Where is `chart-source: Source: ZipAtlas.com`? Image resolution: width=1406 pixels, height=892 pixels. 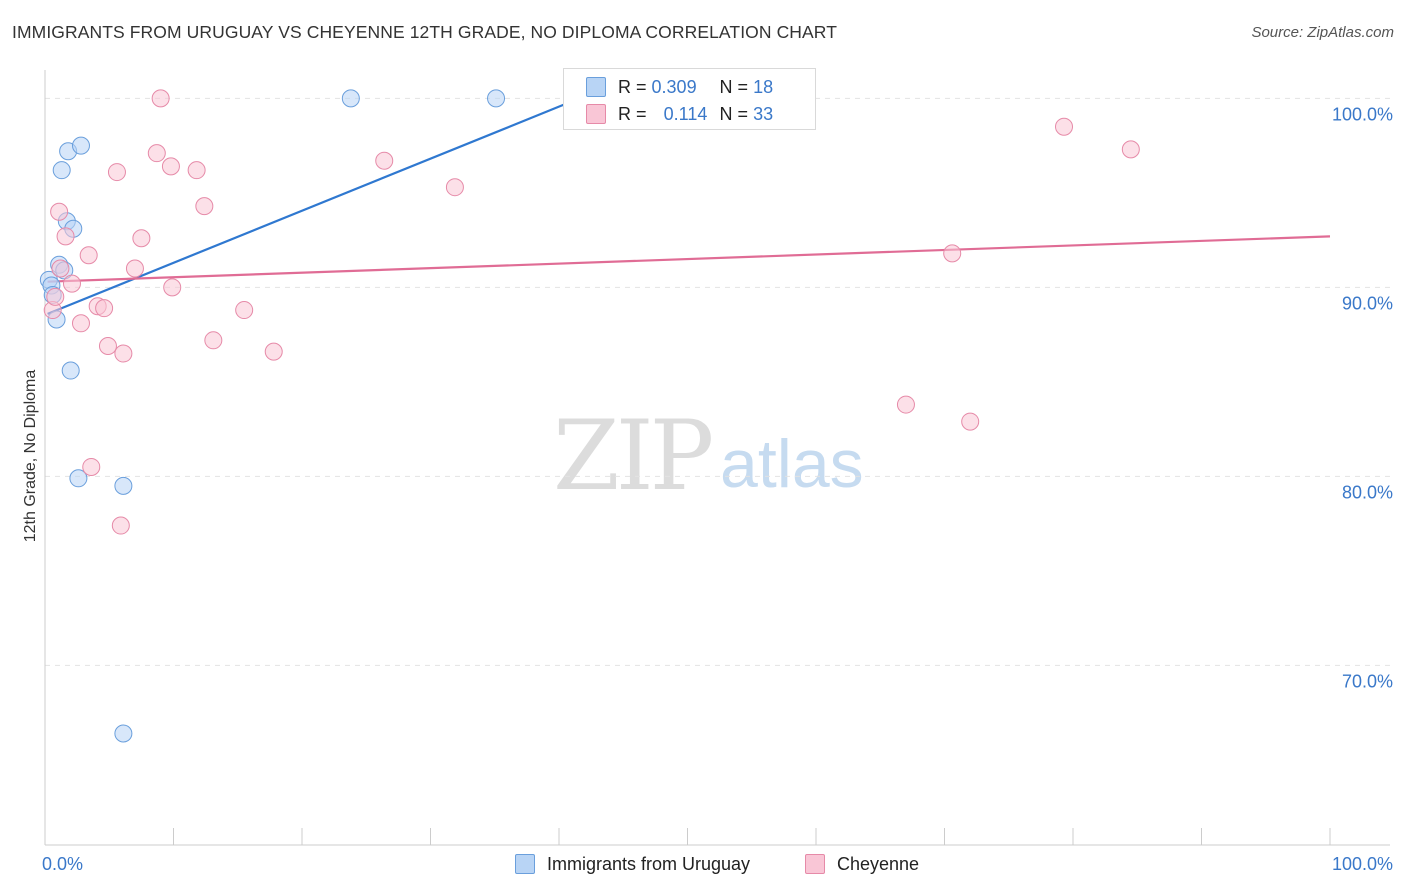
chart-source: Source: ZipAtlas.com is located at coordinates (1322, 32).